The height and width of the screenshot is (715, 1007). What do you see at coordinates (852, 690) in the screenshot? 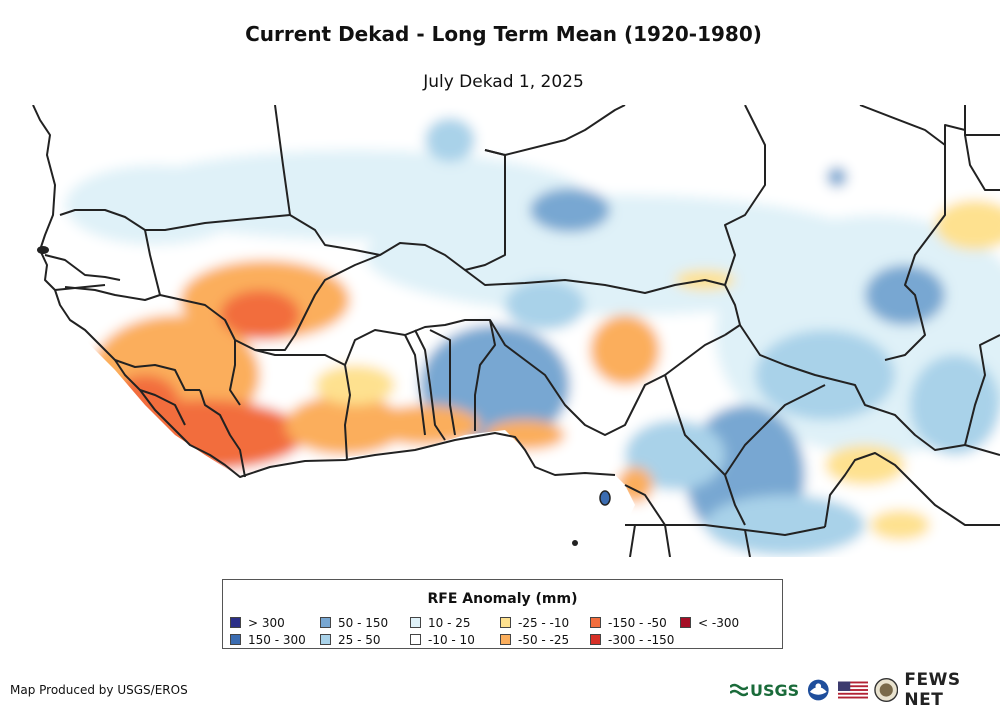
I see `us-flag-icon` at bounding box center [852, 690].